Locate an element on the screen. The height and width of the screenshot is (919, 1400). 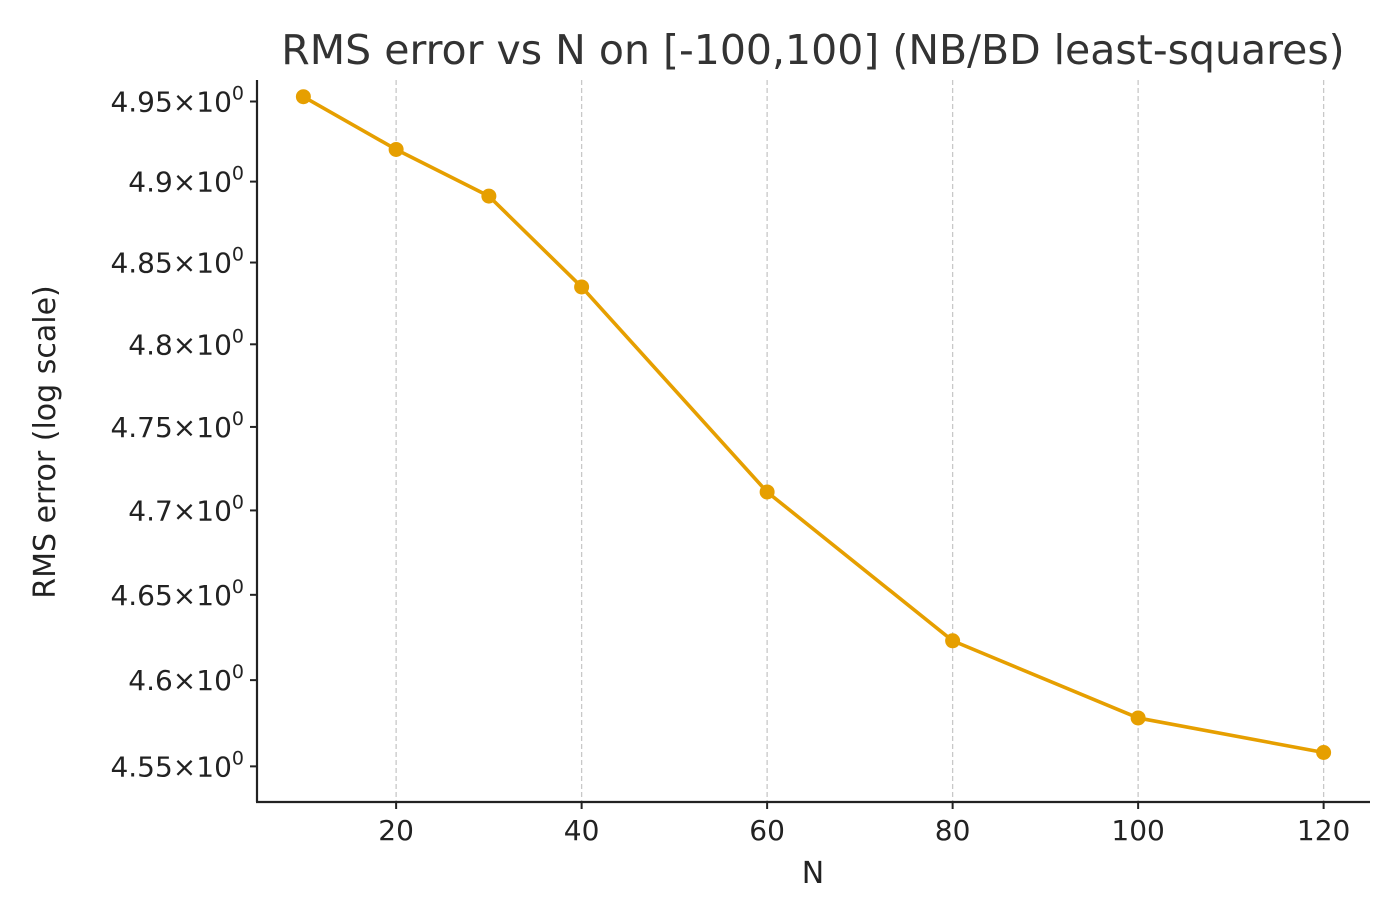
y-tick-label: 4.8×100 is located at coordinates (186, 343).